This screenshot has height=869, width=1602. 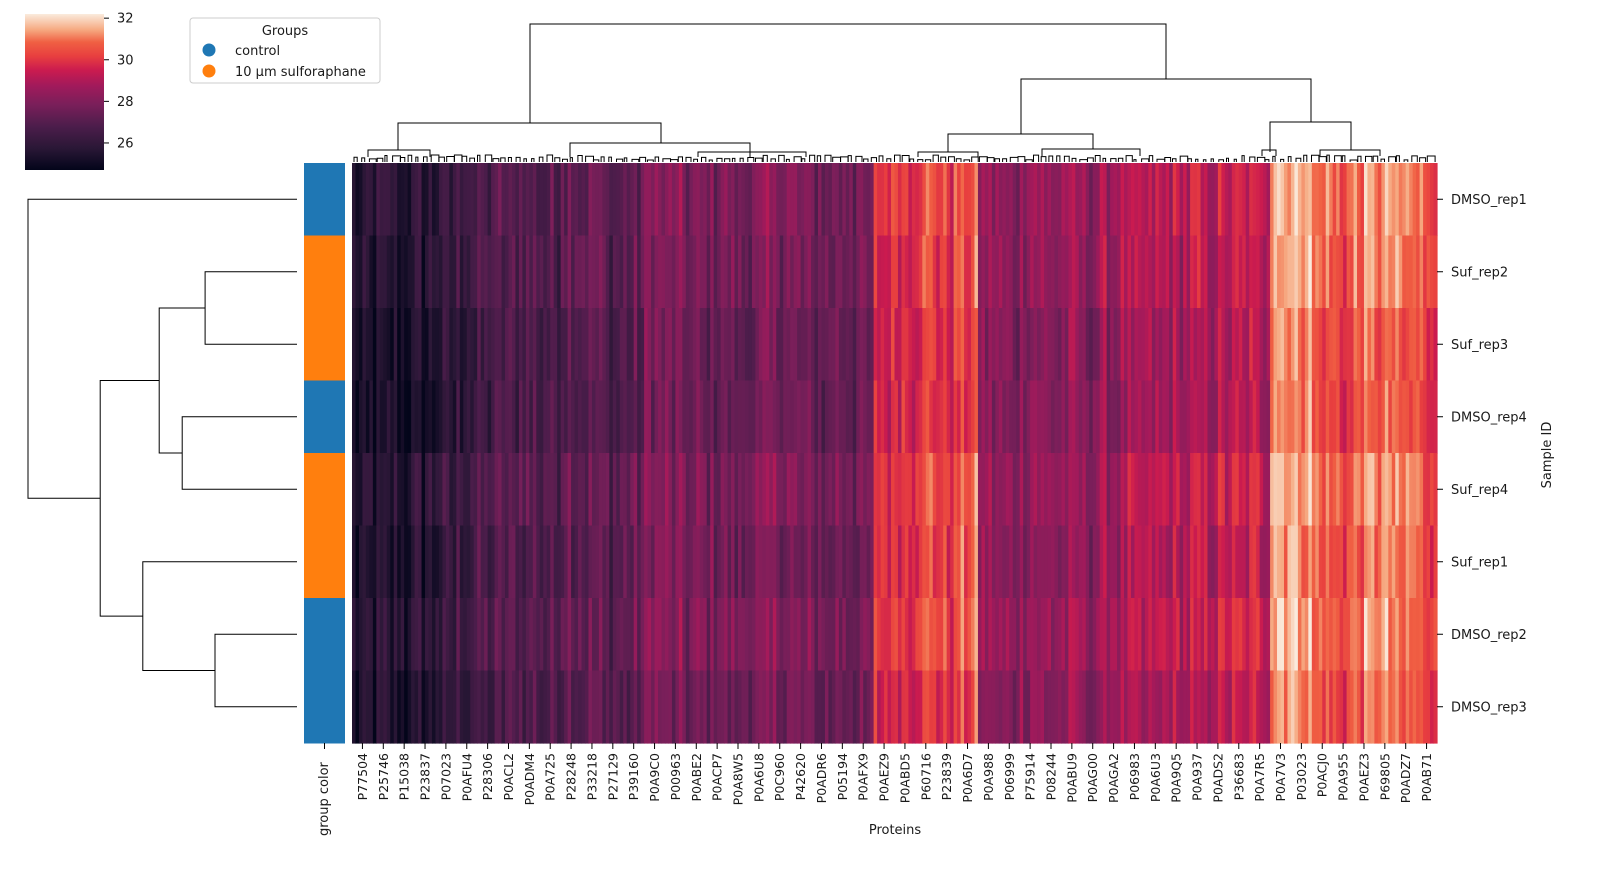 What do you see at coordinates (1489, 200) in the screenshot?
I see `y-tick-label: DMSO_rep1` at bounding box center [1489, 200].